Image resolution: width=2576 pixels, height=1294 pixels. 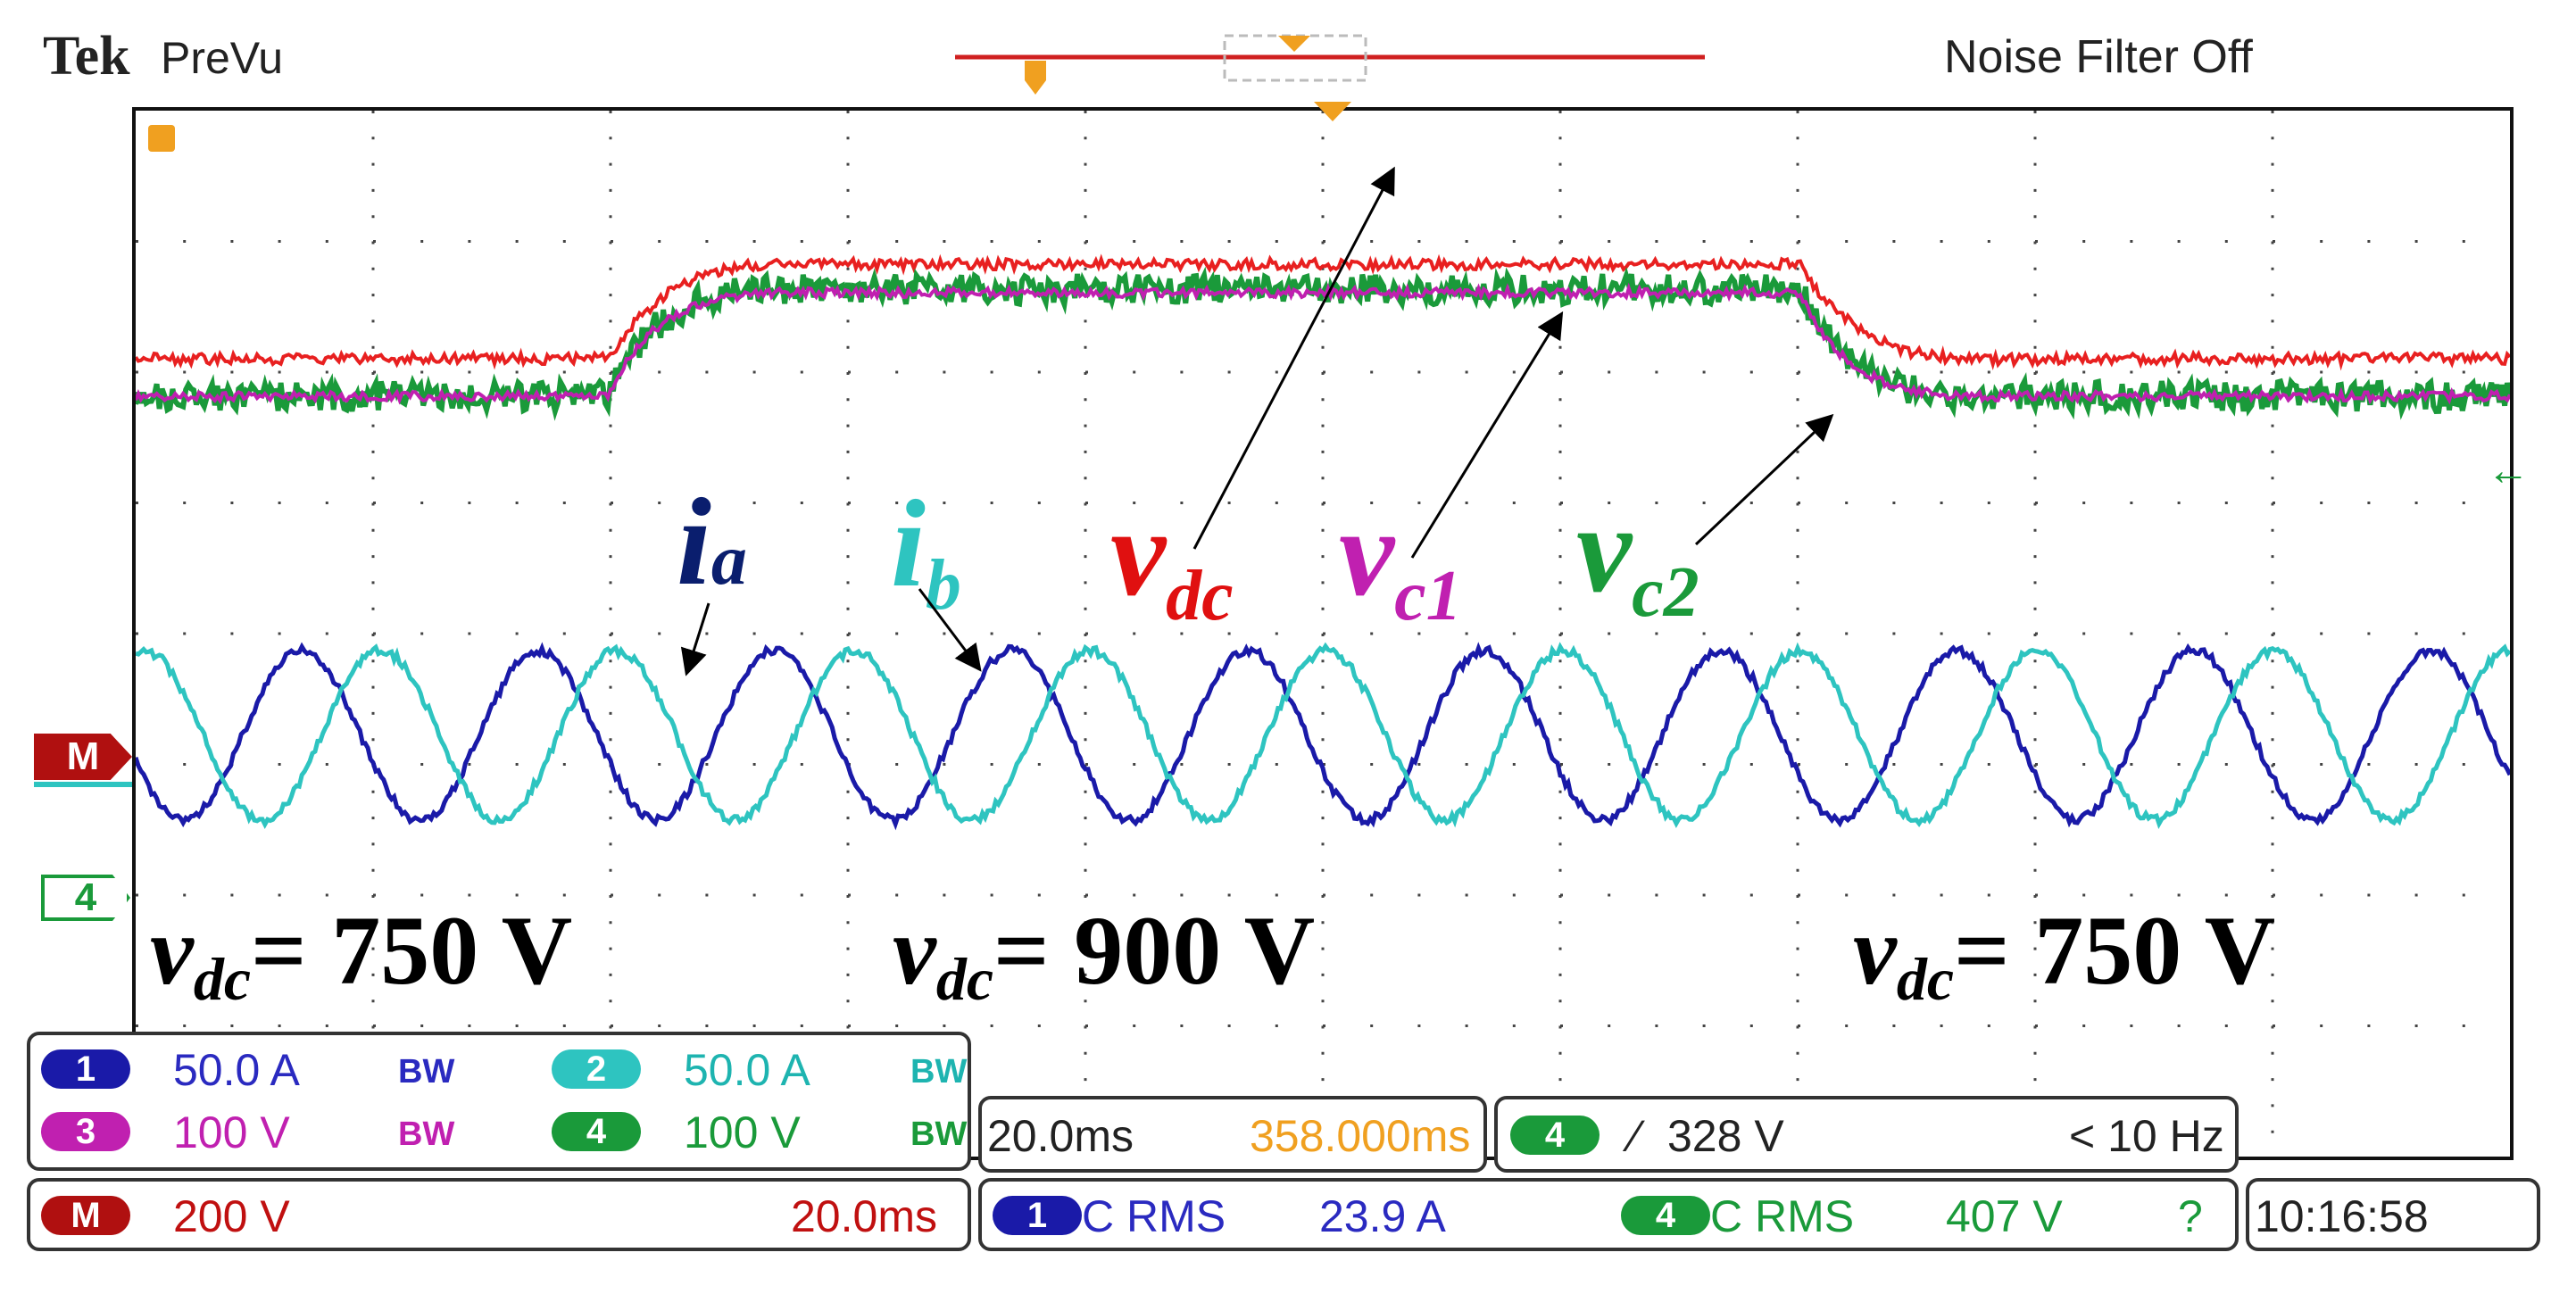 What do you see at coordinates (1360, 1136) in the screenshot?
I see `timebase-position: 358.000ms` at bounding box center [1360, 1136].